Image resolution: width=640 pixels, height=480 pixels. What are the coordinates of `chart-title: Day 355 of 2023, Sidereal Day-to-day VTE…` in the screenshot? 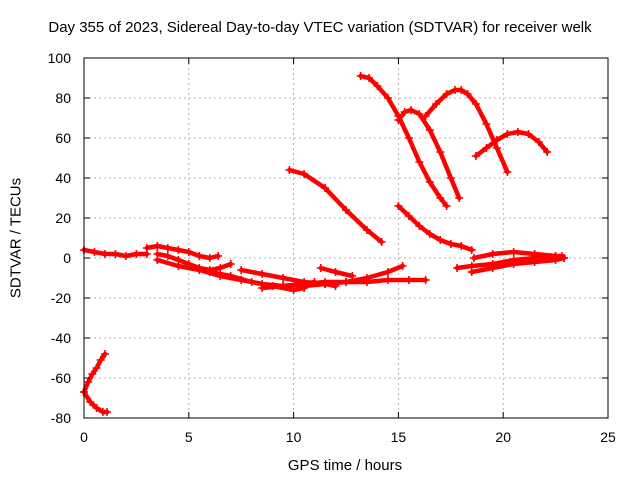 It's located at (320, 27).